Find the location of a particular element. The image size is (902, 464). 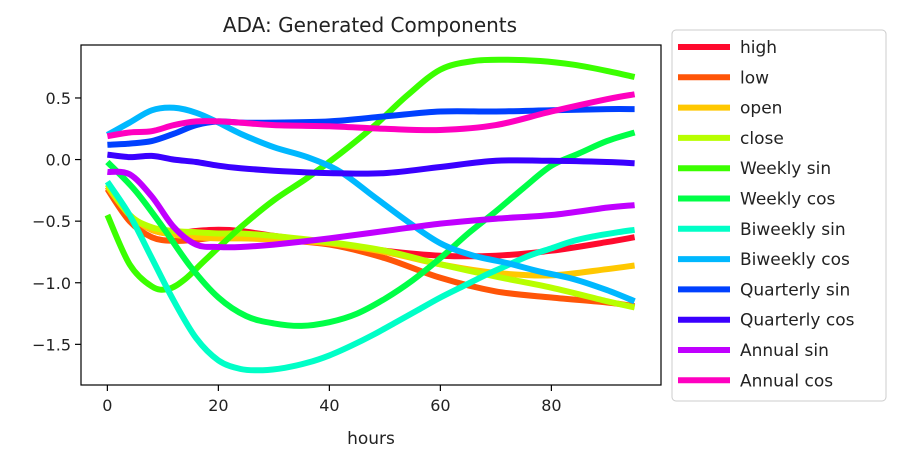

legend-label: low is located at coordinates (754, 78).